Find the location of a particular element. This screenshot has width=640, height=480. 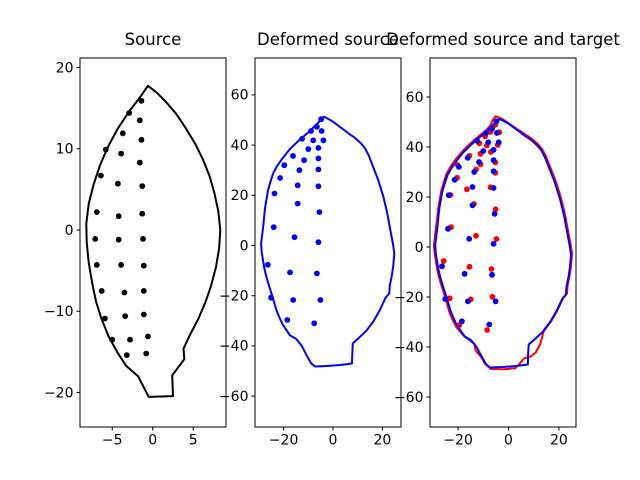

y-tick-label: 60 is located at coordinates (415, 98).